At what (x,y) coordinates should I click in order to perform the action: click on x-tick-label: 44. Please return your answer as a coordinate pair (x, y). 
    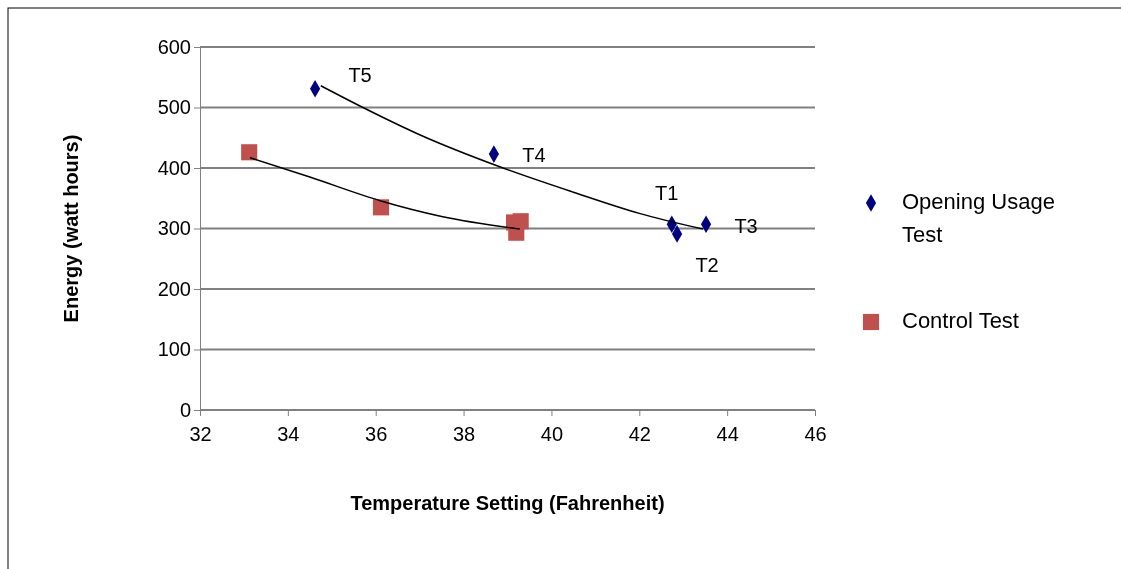
    Looking at the image, I should click on (727, 434).